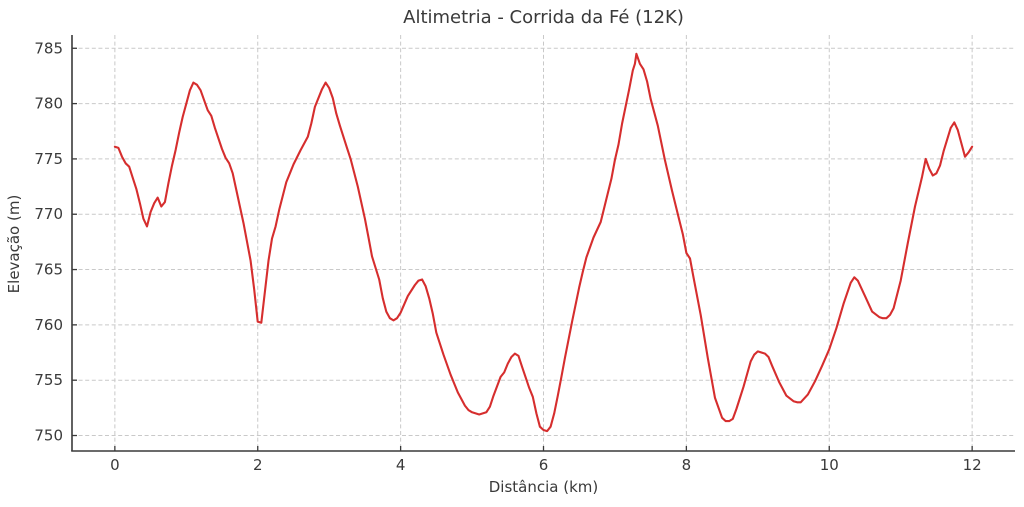  Describe the element at coordinates (401, 465) in the screenshot. I see `x-tick-label: 4` at that location.